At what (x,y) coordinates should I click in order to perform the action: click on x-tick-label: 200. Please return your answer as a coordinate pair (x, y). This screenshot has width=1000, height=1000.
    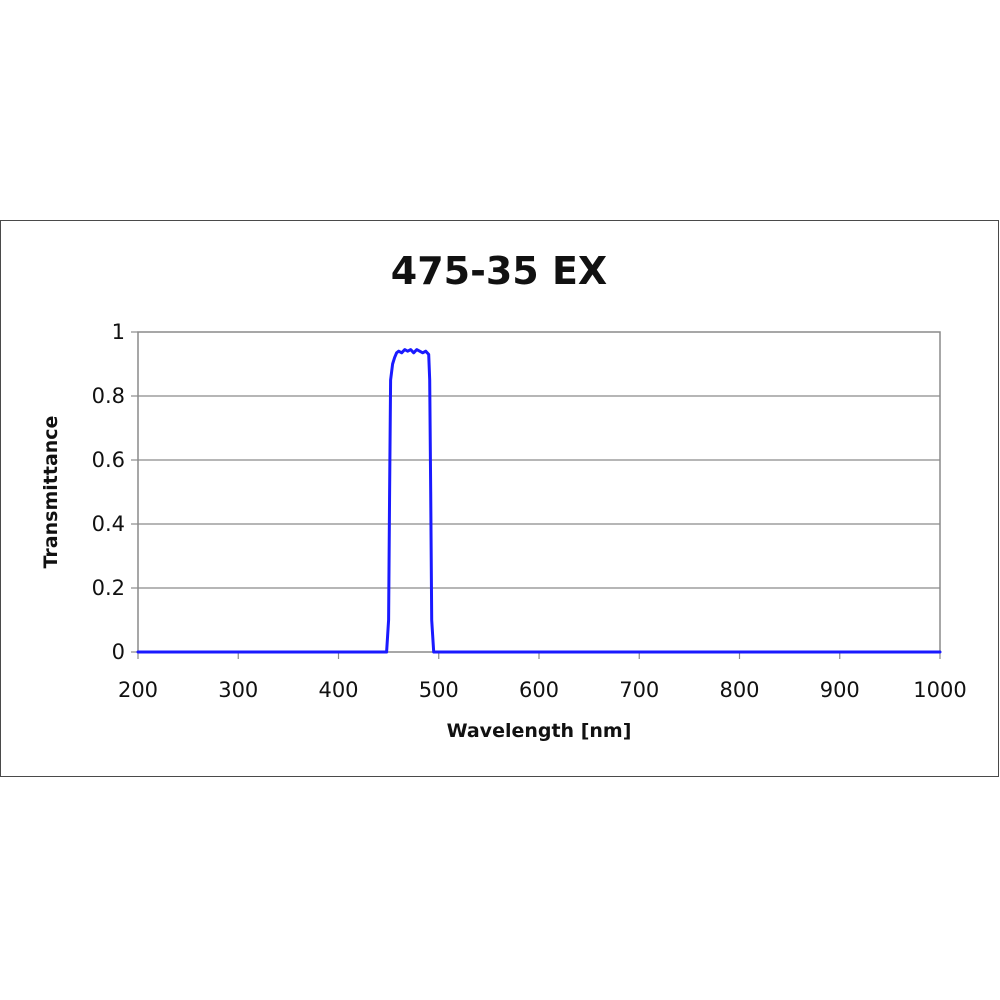
    Looking at the image, I should click on (138, 690).